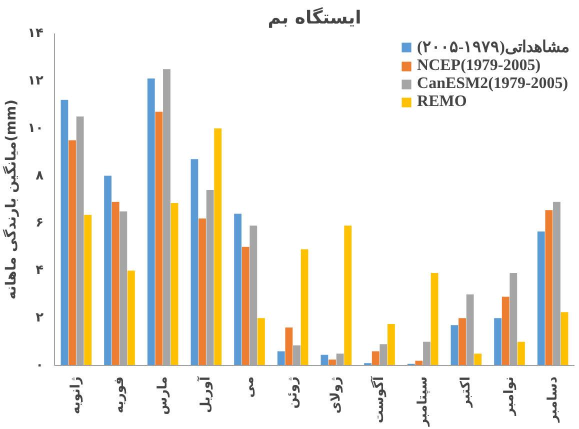 The width and height of the screenshot is (579, 429). I want to click on x-tick-label: اکتبر, so click(466, 392).